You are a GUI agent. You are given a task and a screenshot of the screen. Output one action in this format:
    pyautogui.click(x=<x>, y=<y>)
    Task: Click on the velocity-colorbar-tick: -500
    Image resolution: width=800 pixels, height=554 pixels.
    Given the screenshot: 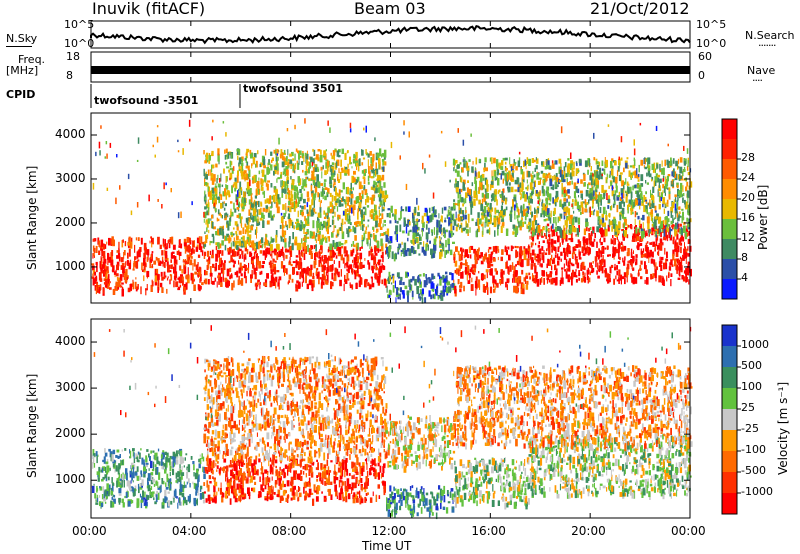 What is the action you would take?
    pyautogui.click(x=753, y=470)
    